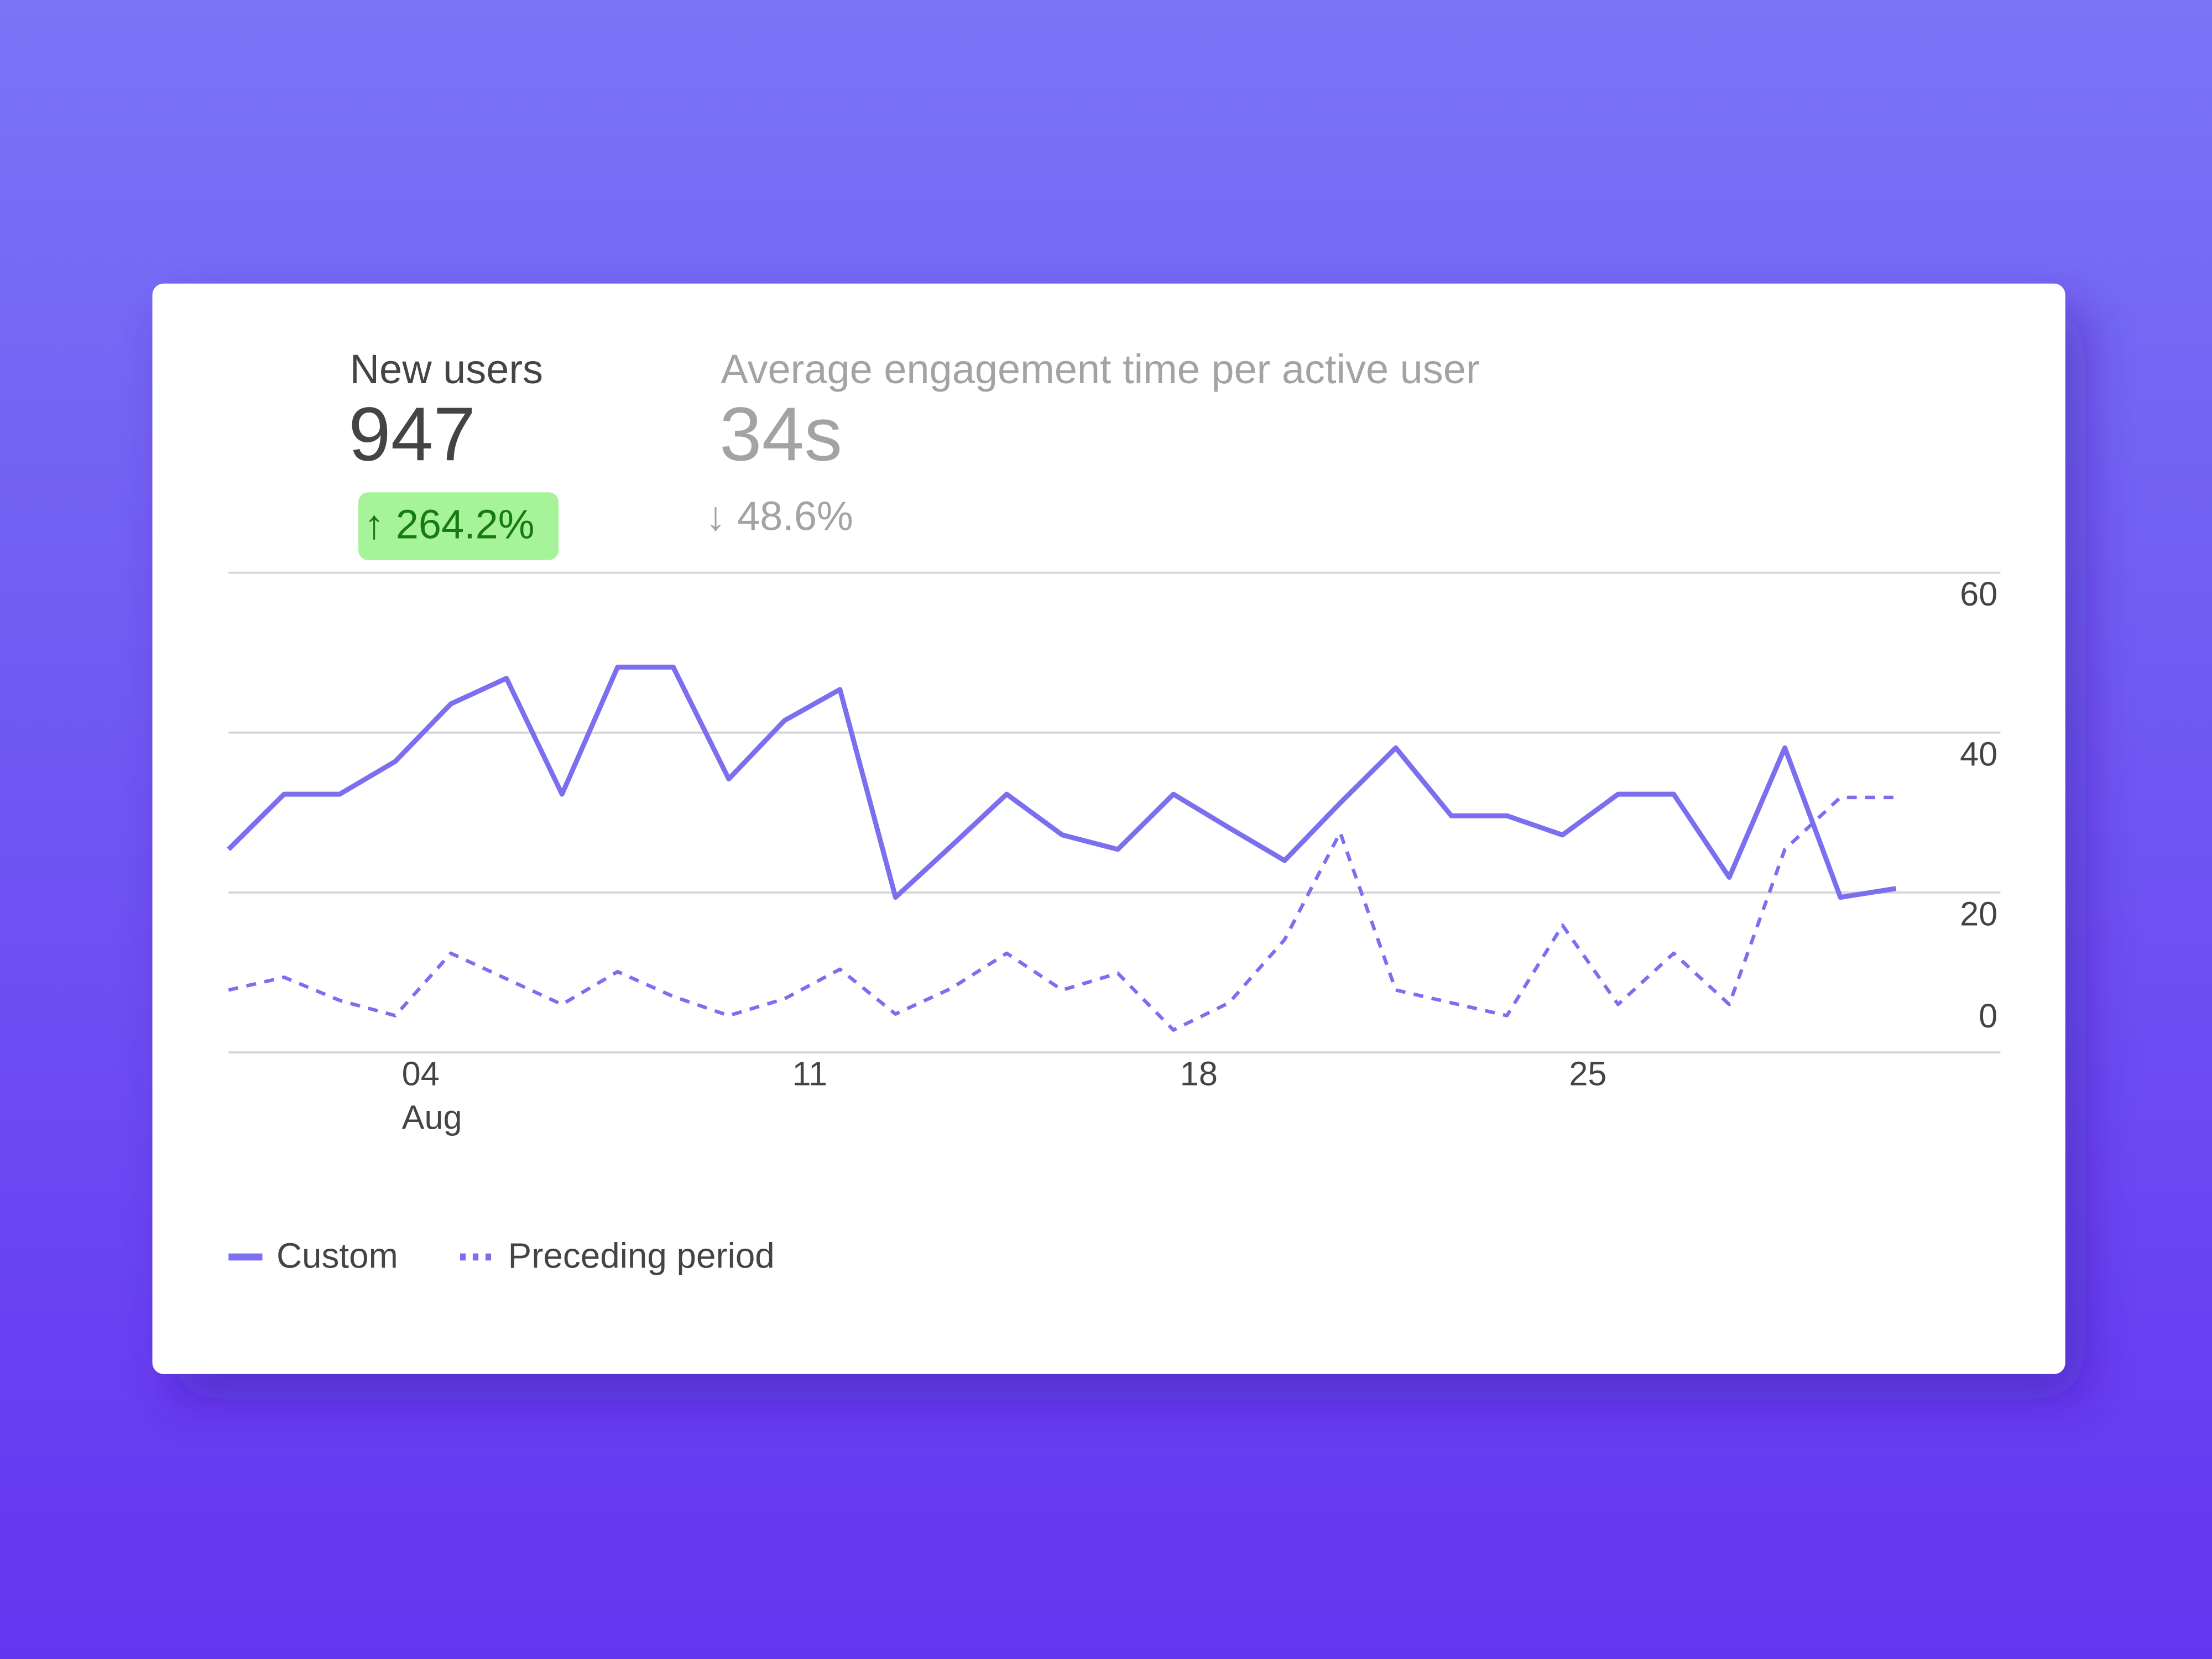  I want to click on legend-label: Custom, so click(337, 1255).